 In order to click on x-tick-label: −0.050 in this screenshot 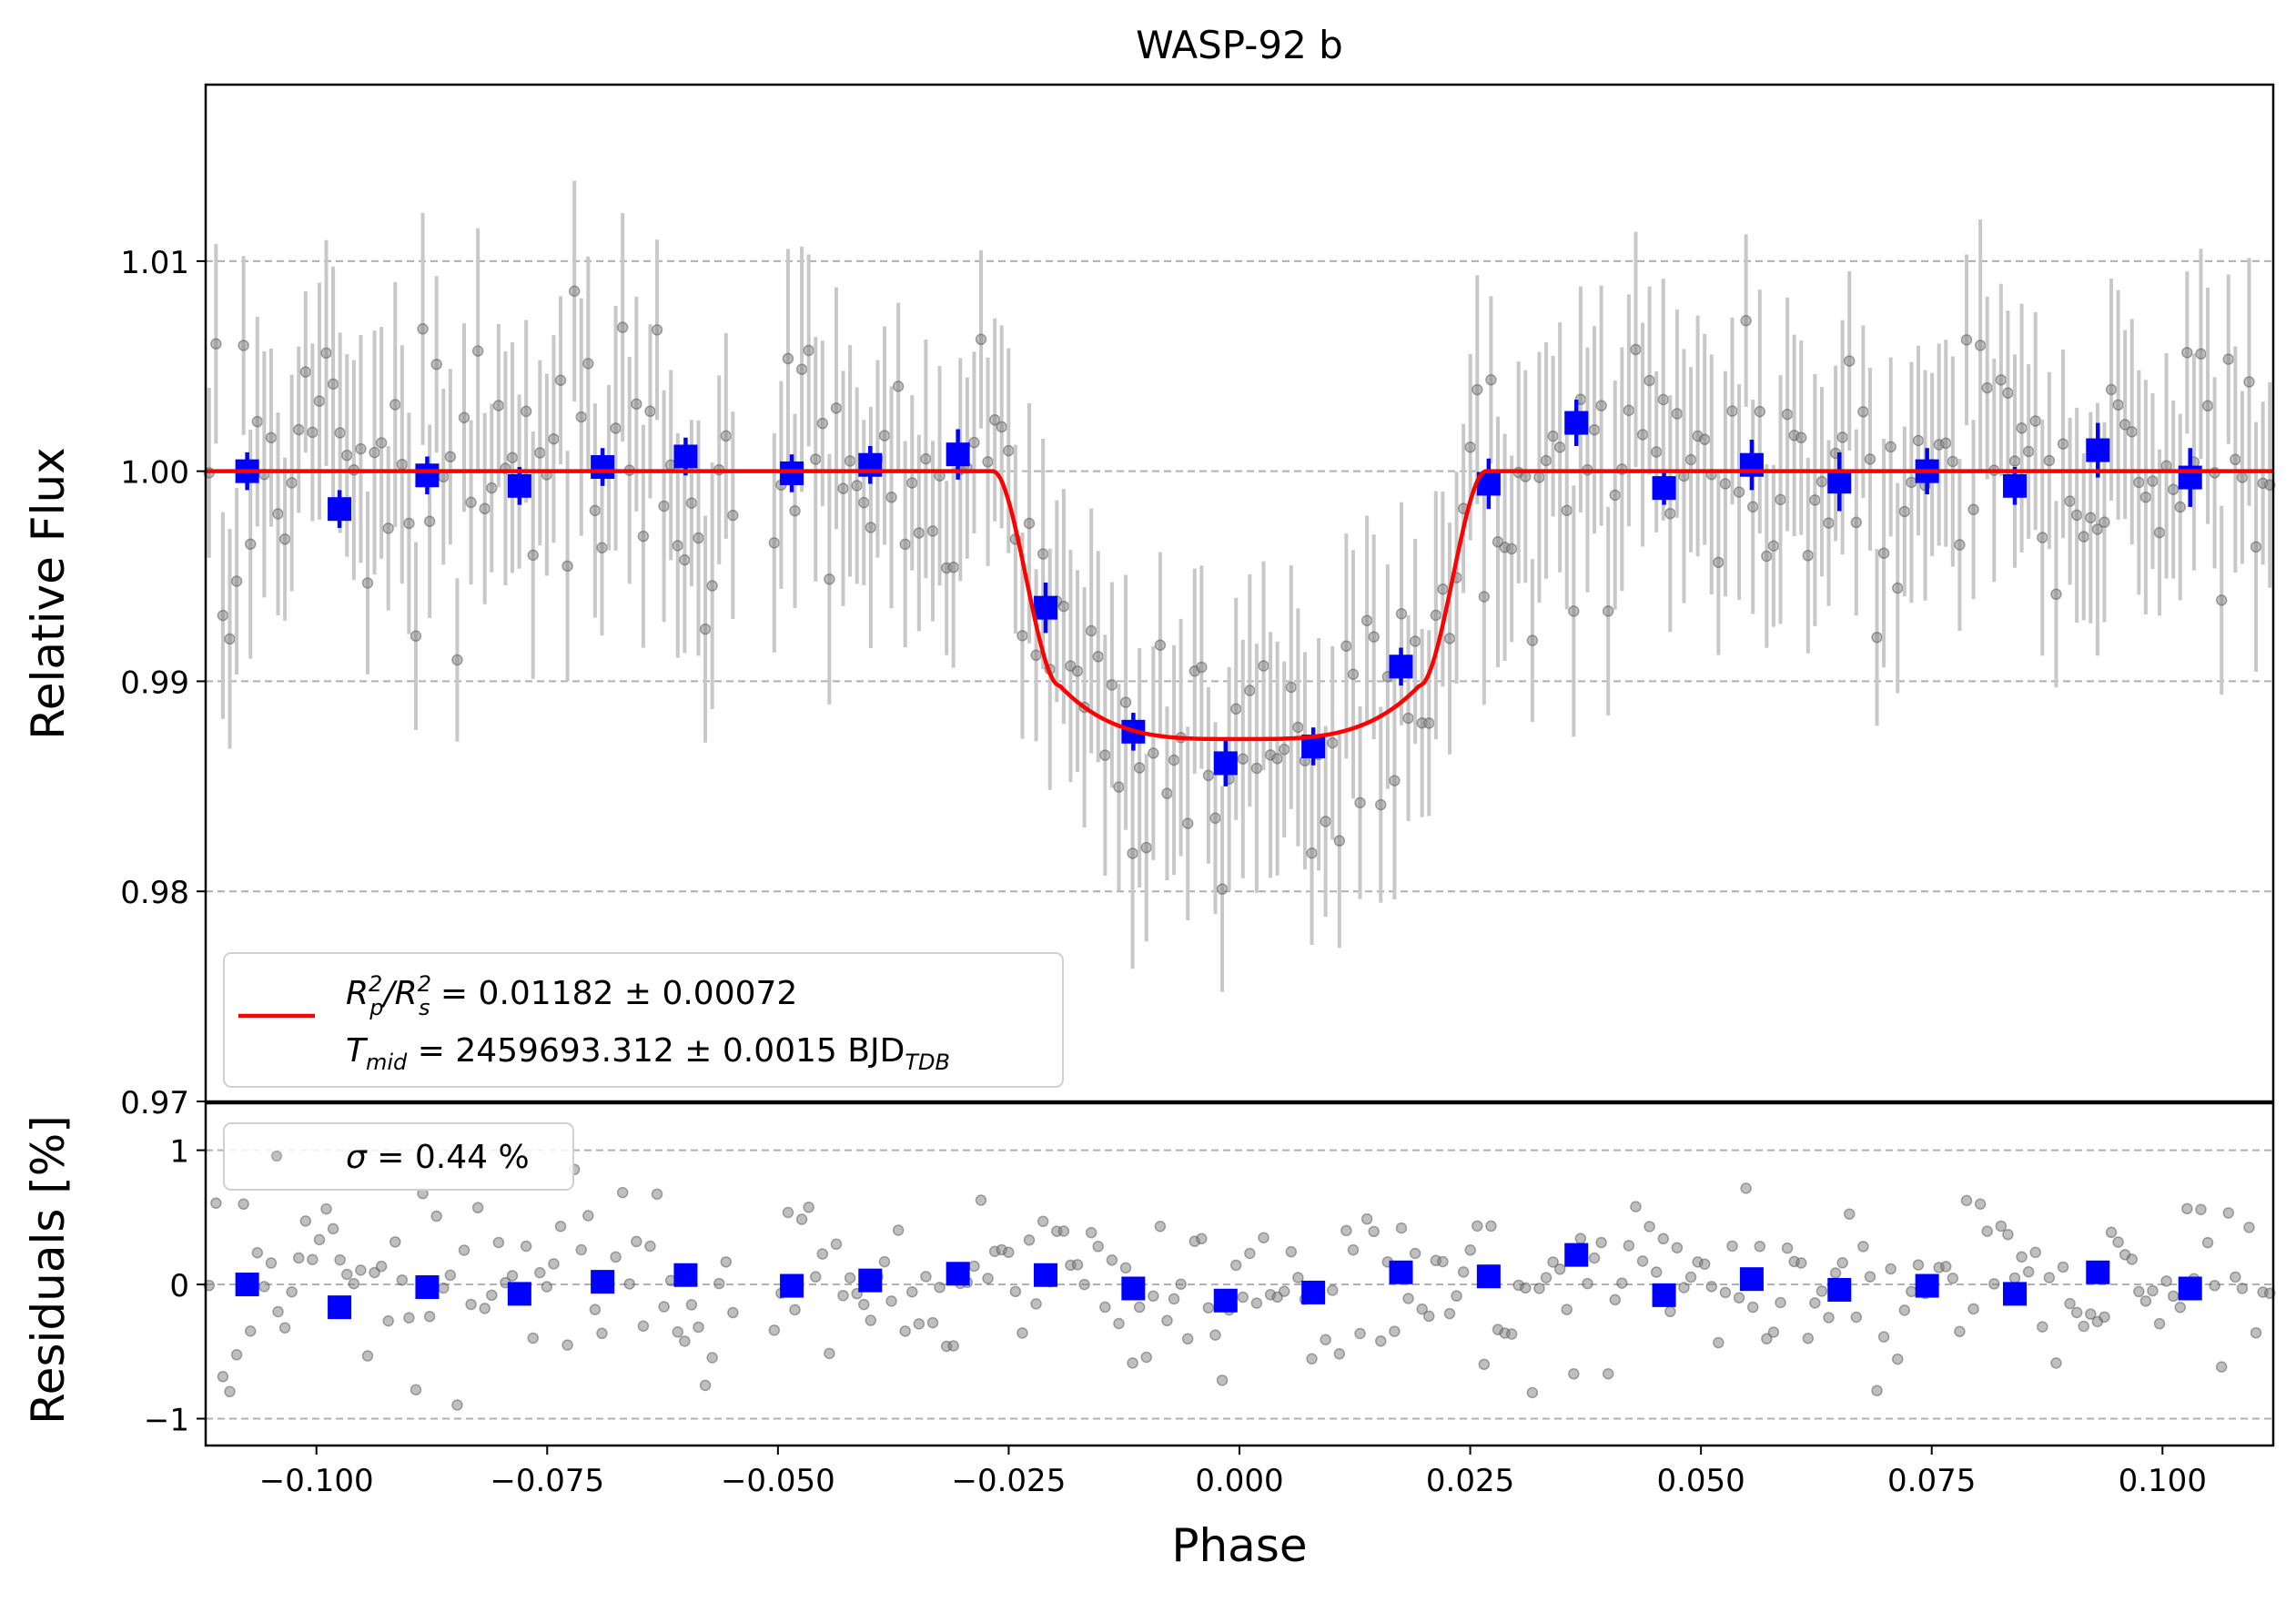, I will do `click(778, 1481)`.